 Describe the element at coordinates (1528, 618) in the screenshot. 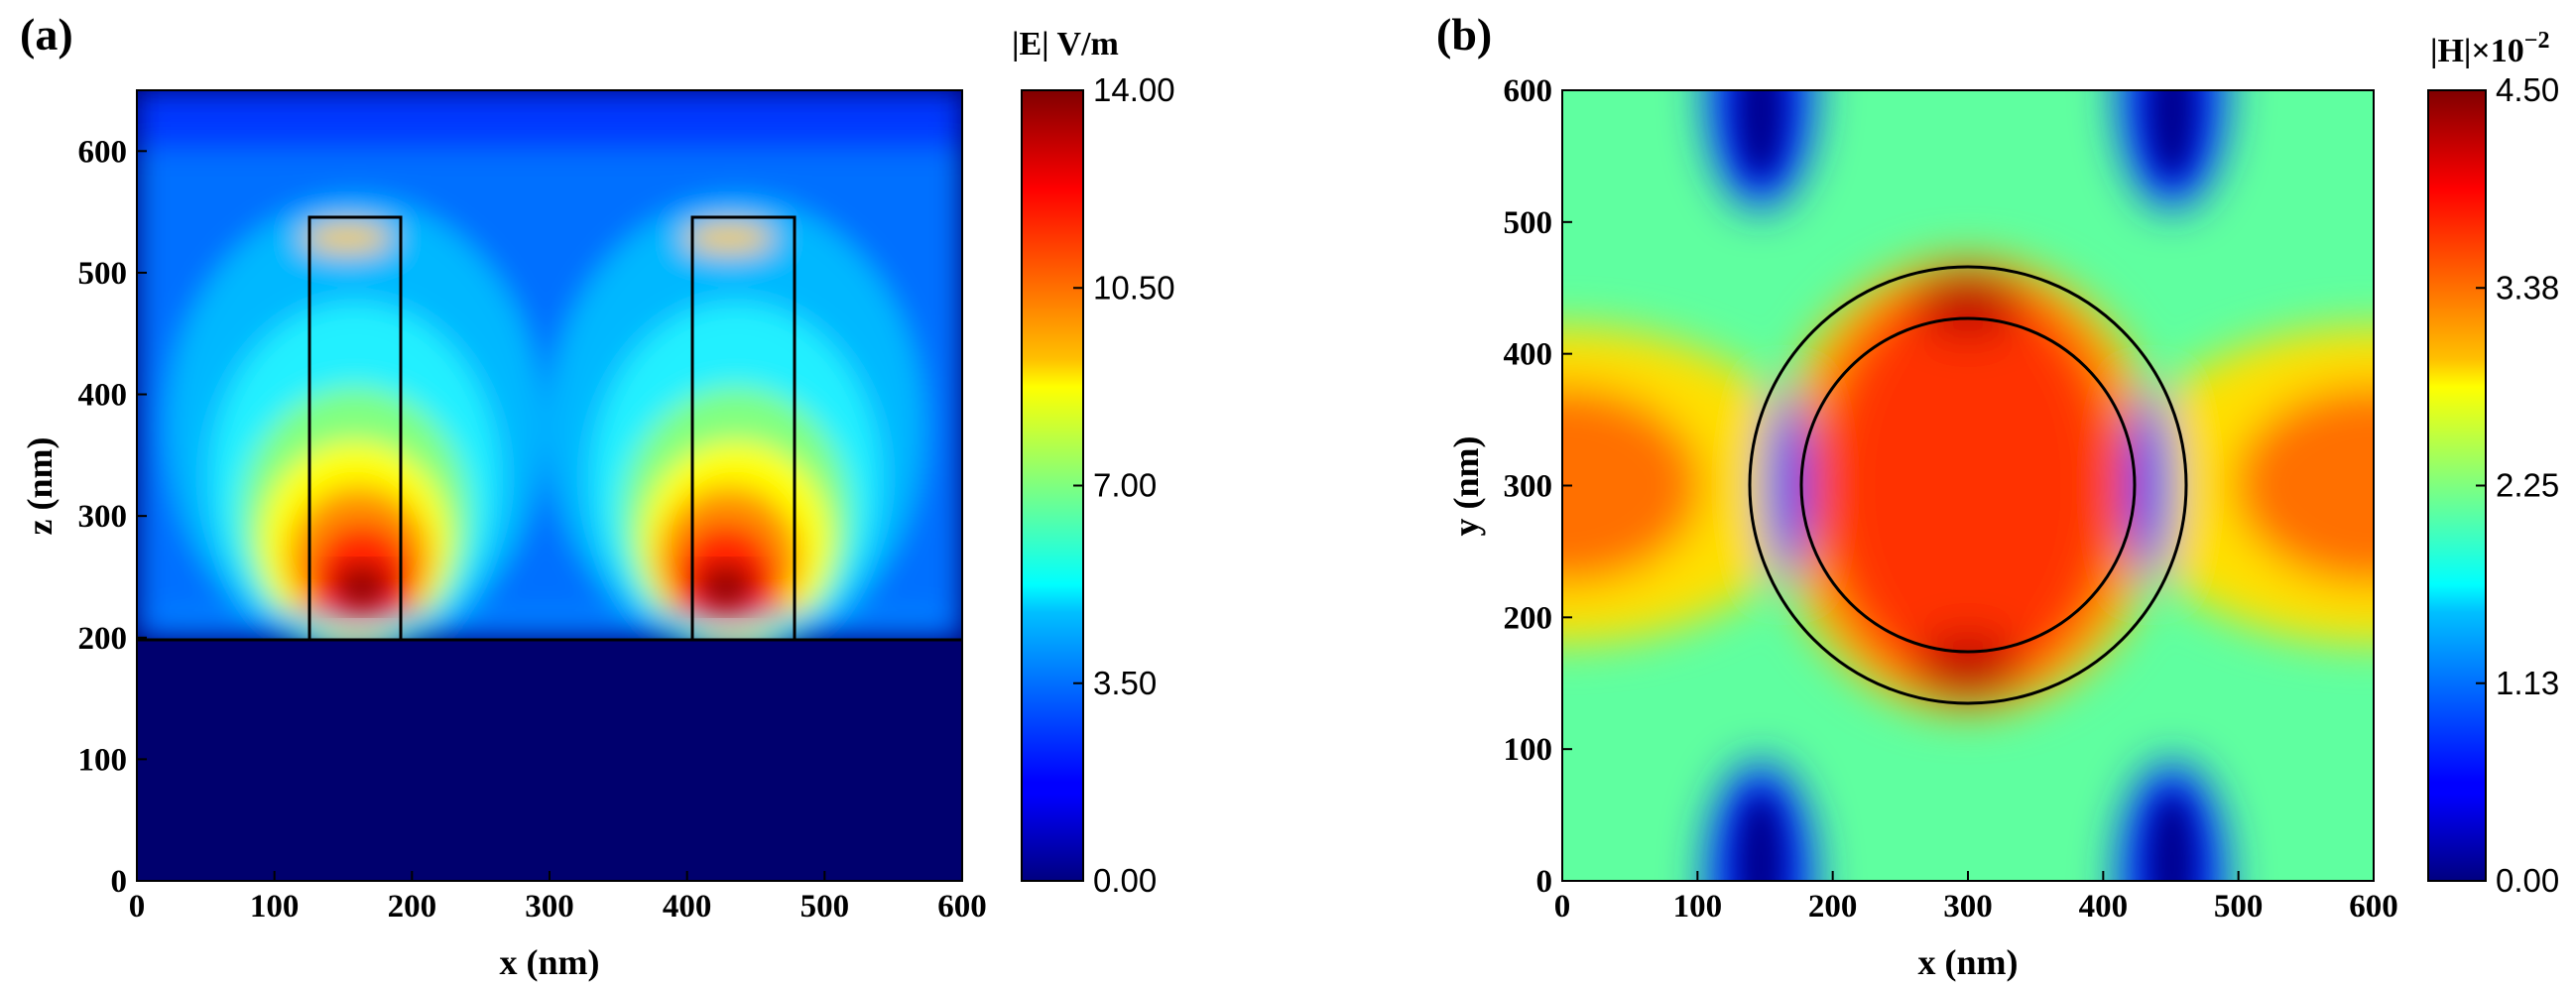

I see `panel-b-ytick-label: 200` at that location.